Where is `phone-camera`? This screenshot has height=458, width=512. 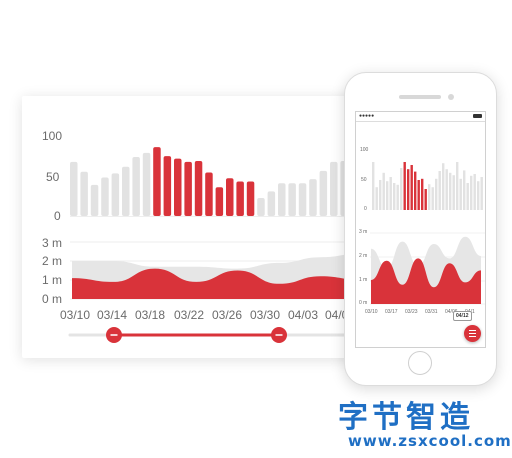 phone-camera is located at coordinates (451, 97).